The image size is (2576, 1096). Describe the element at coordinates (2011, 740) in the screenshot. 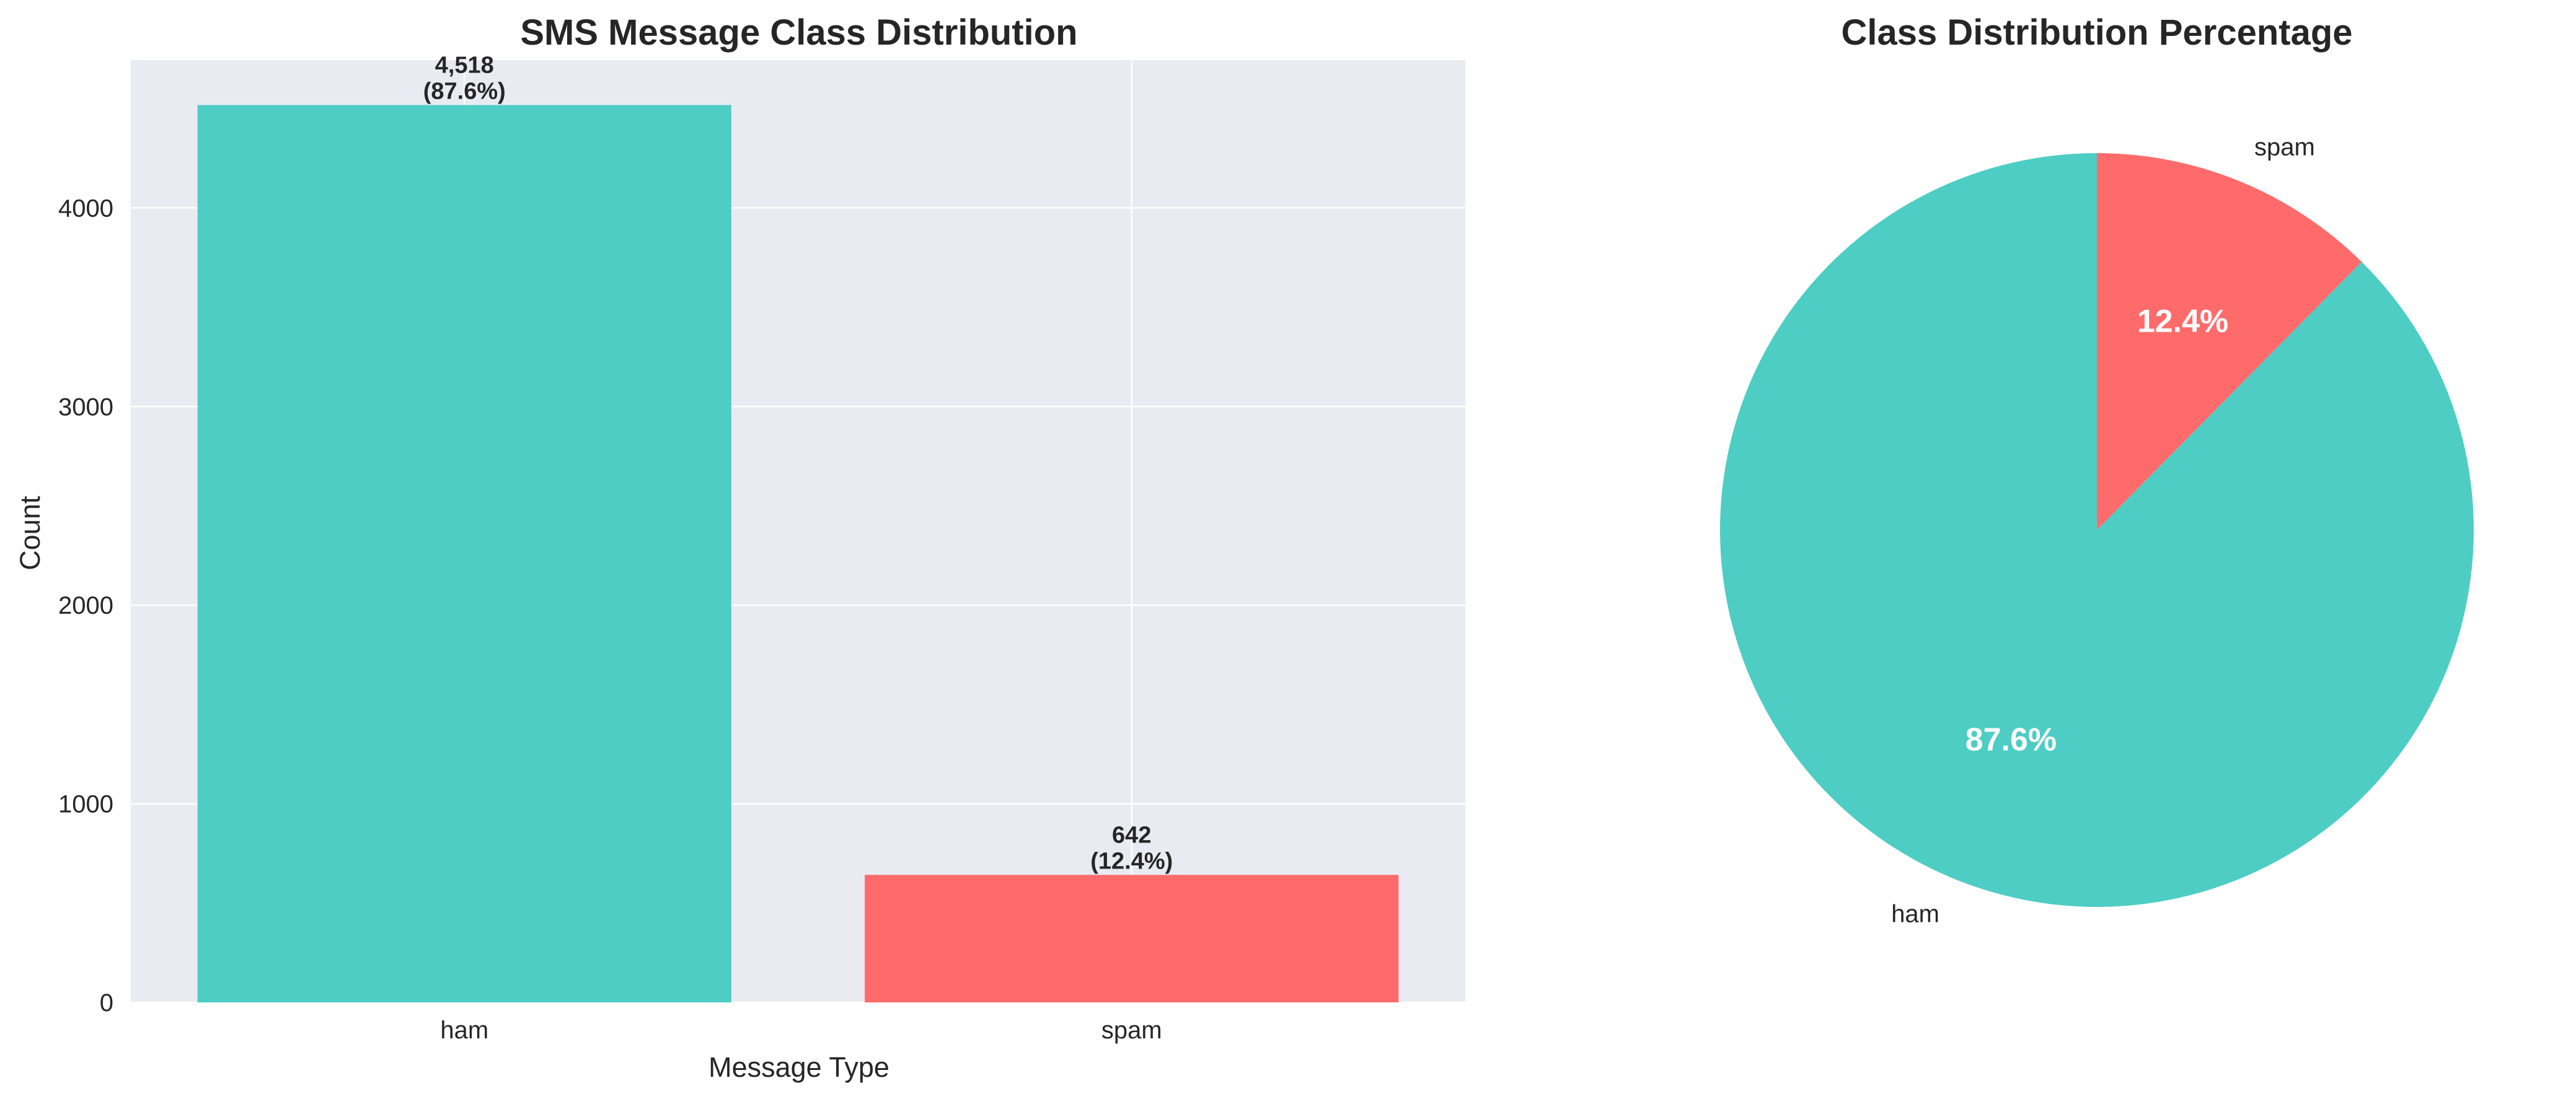

I see `pie-percent-label-ham: 87.6%` at that location.